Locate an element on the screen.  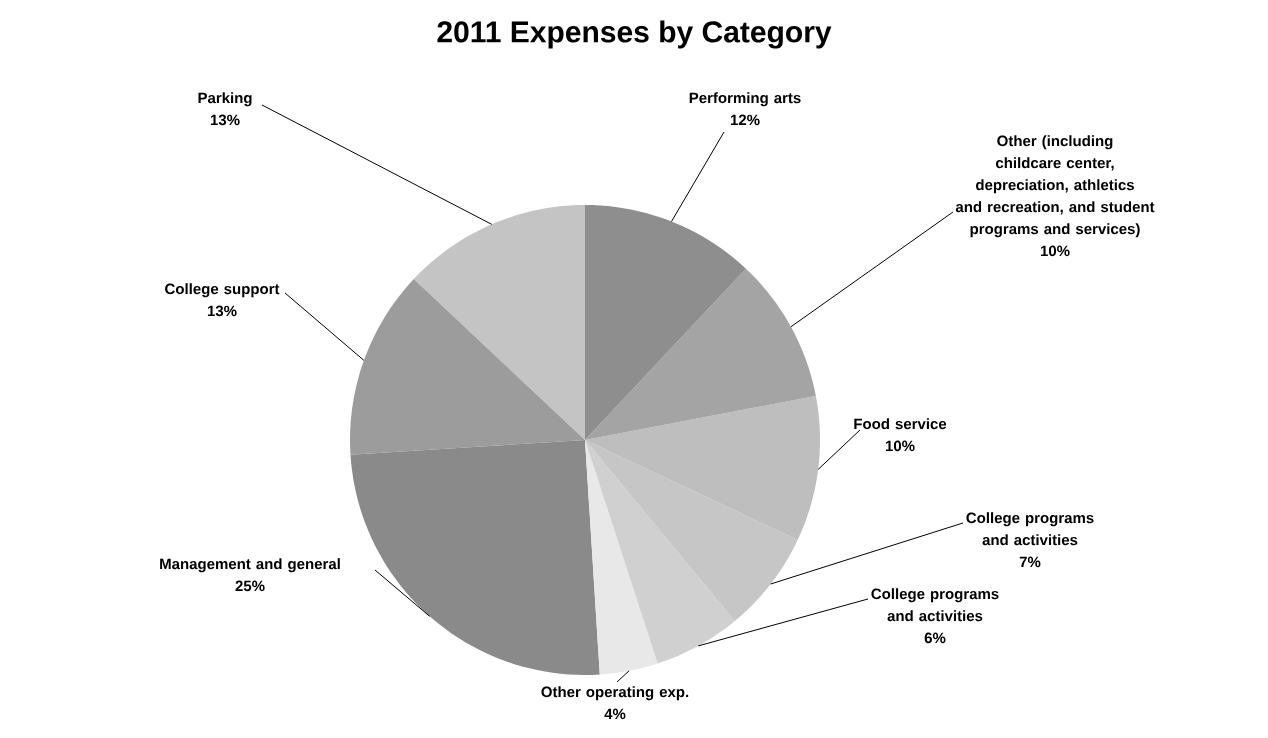
slice-label: Management and general is located at coordinates (250, 565).